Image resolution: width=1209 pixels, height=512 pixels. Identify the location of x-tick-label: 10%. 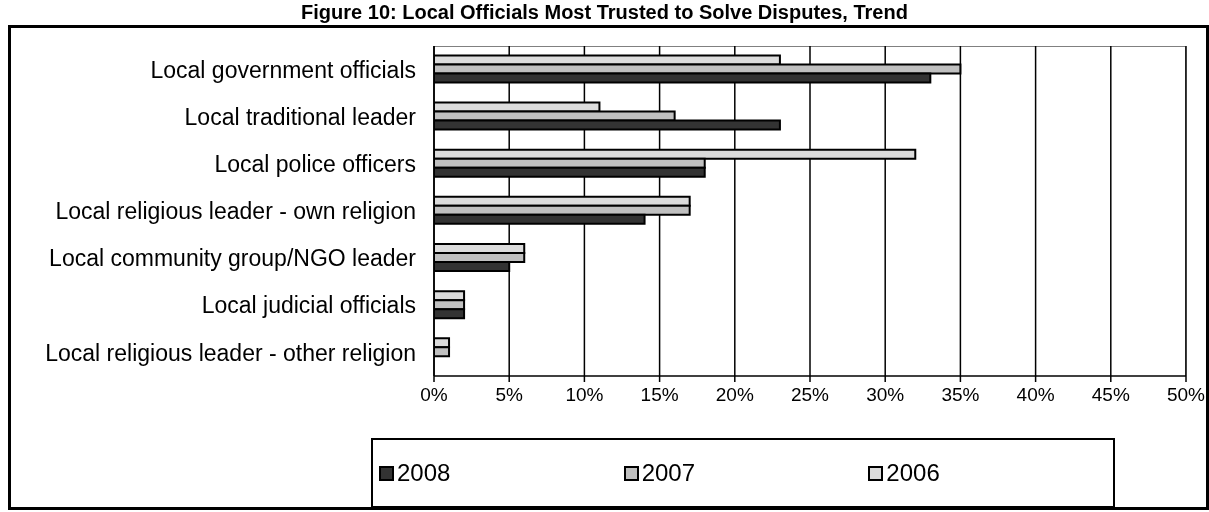
(584, 395).